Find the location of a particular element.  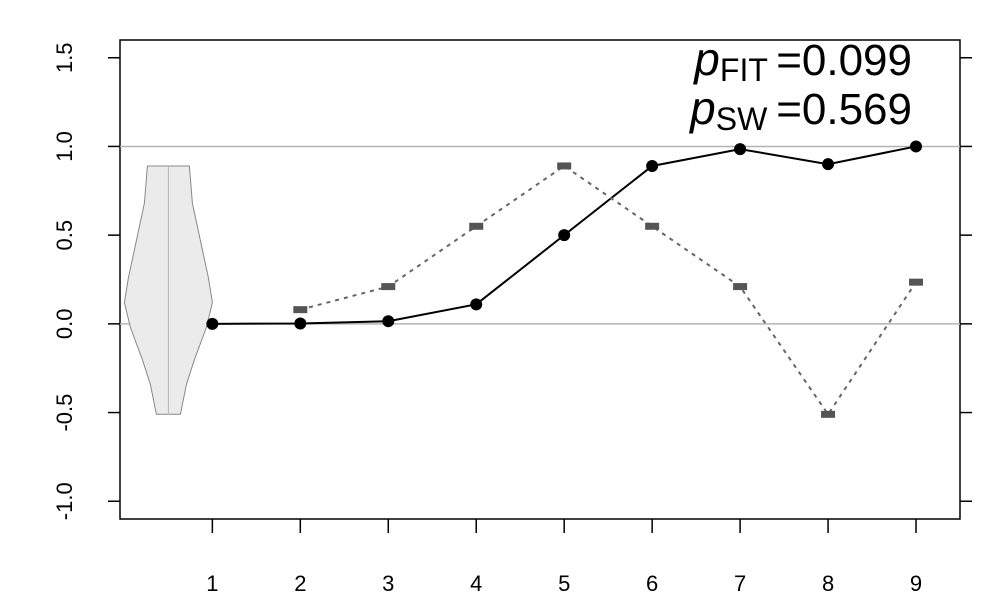

p-subscript: SW is located at coordinates (746, 119).